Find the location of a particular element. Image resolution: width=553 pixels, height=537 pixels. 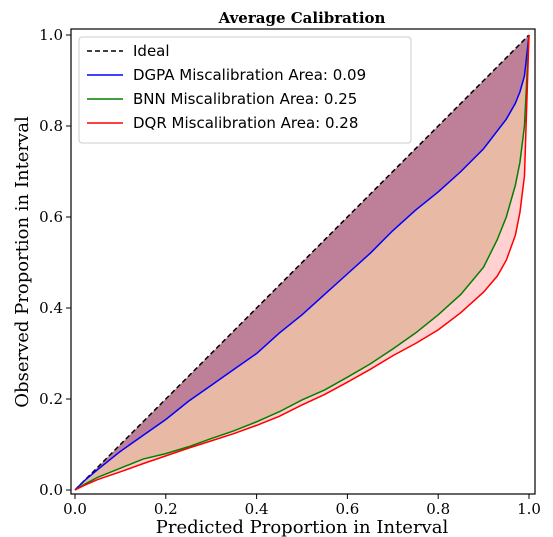

y-tick-label: 0.6 is located at coordinates (51, 217).